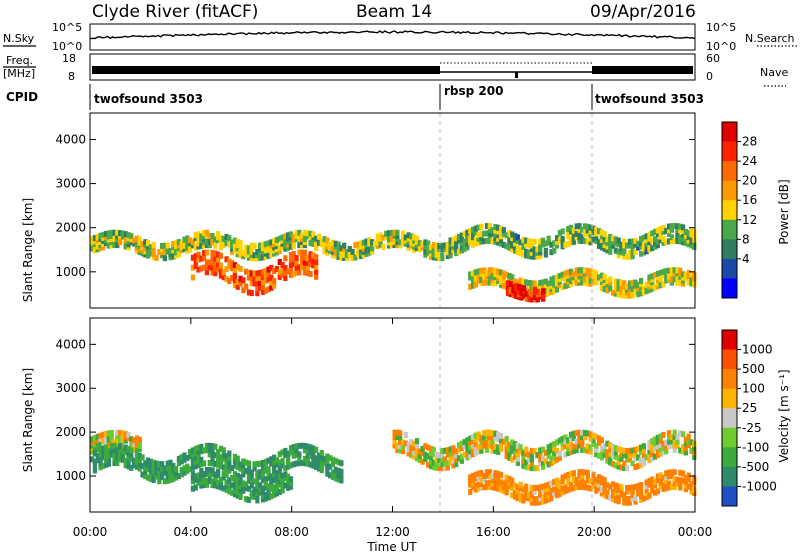 Image resolution: width=800 pixels, height=554 pixels. What do you see at coordinates (752, 428) in the screenshot?
I see `colorbar-tick-label: -25` at bounding box center [752, 428].